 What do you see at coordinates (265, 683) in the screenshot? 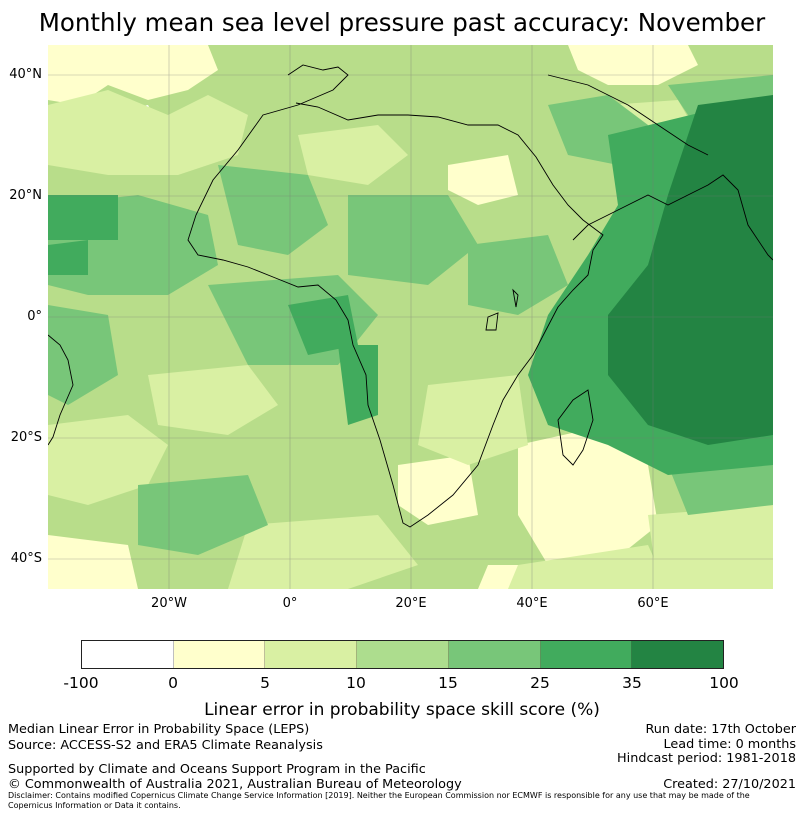
I see `colorbar-tick-label: 5` at bounding box center [265, 683].